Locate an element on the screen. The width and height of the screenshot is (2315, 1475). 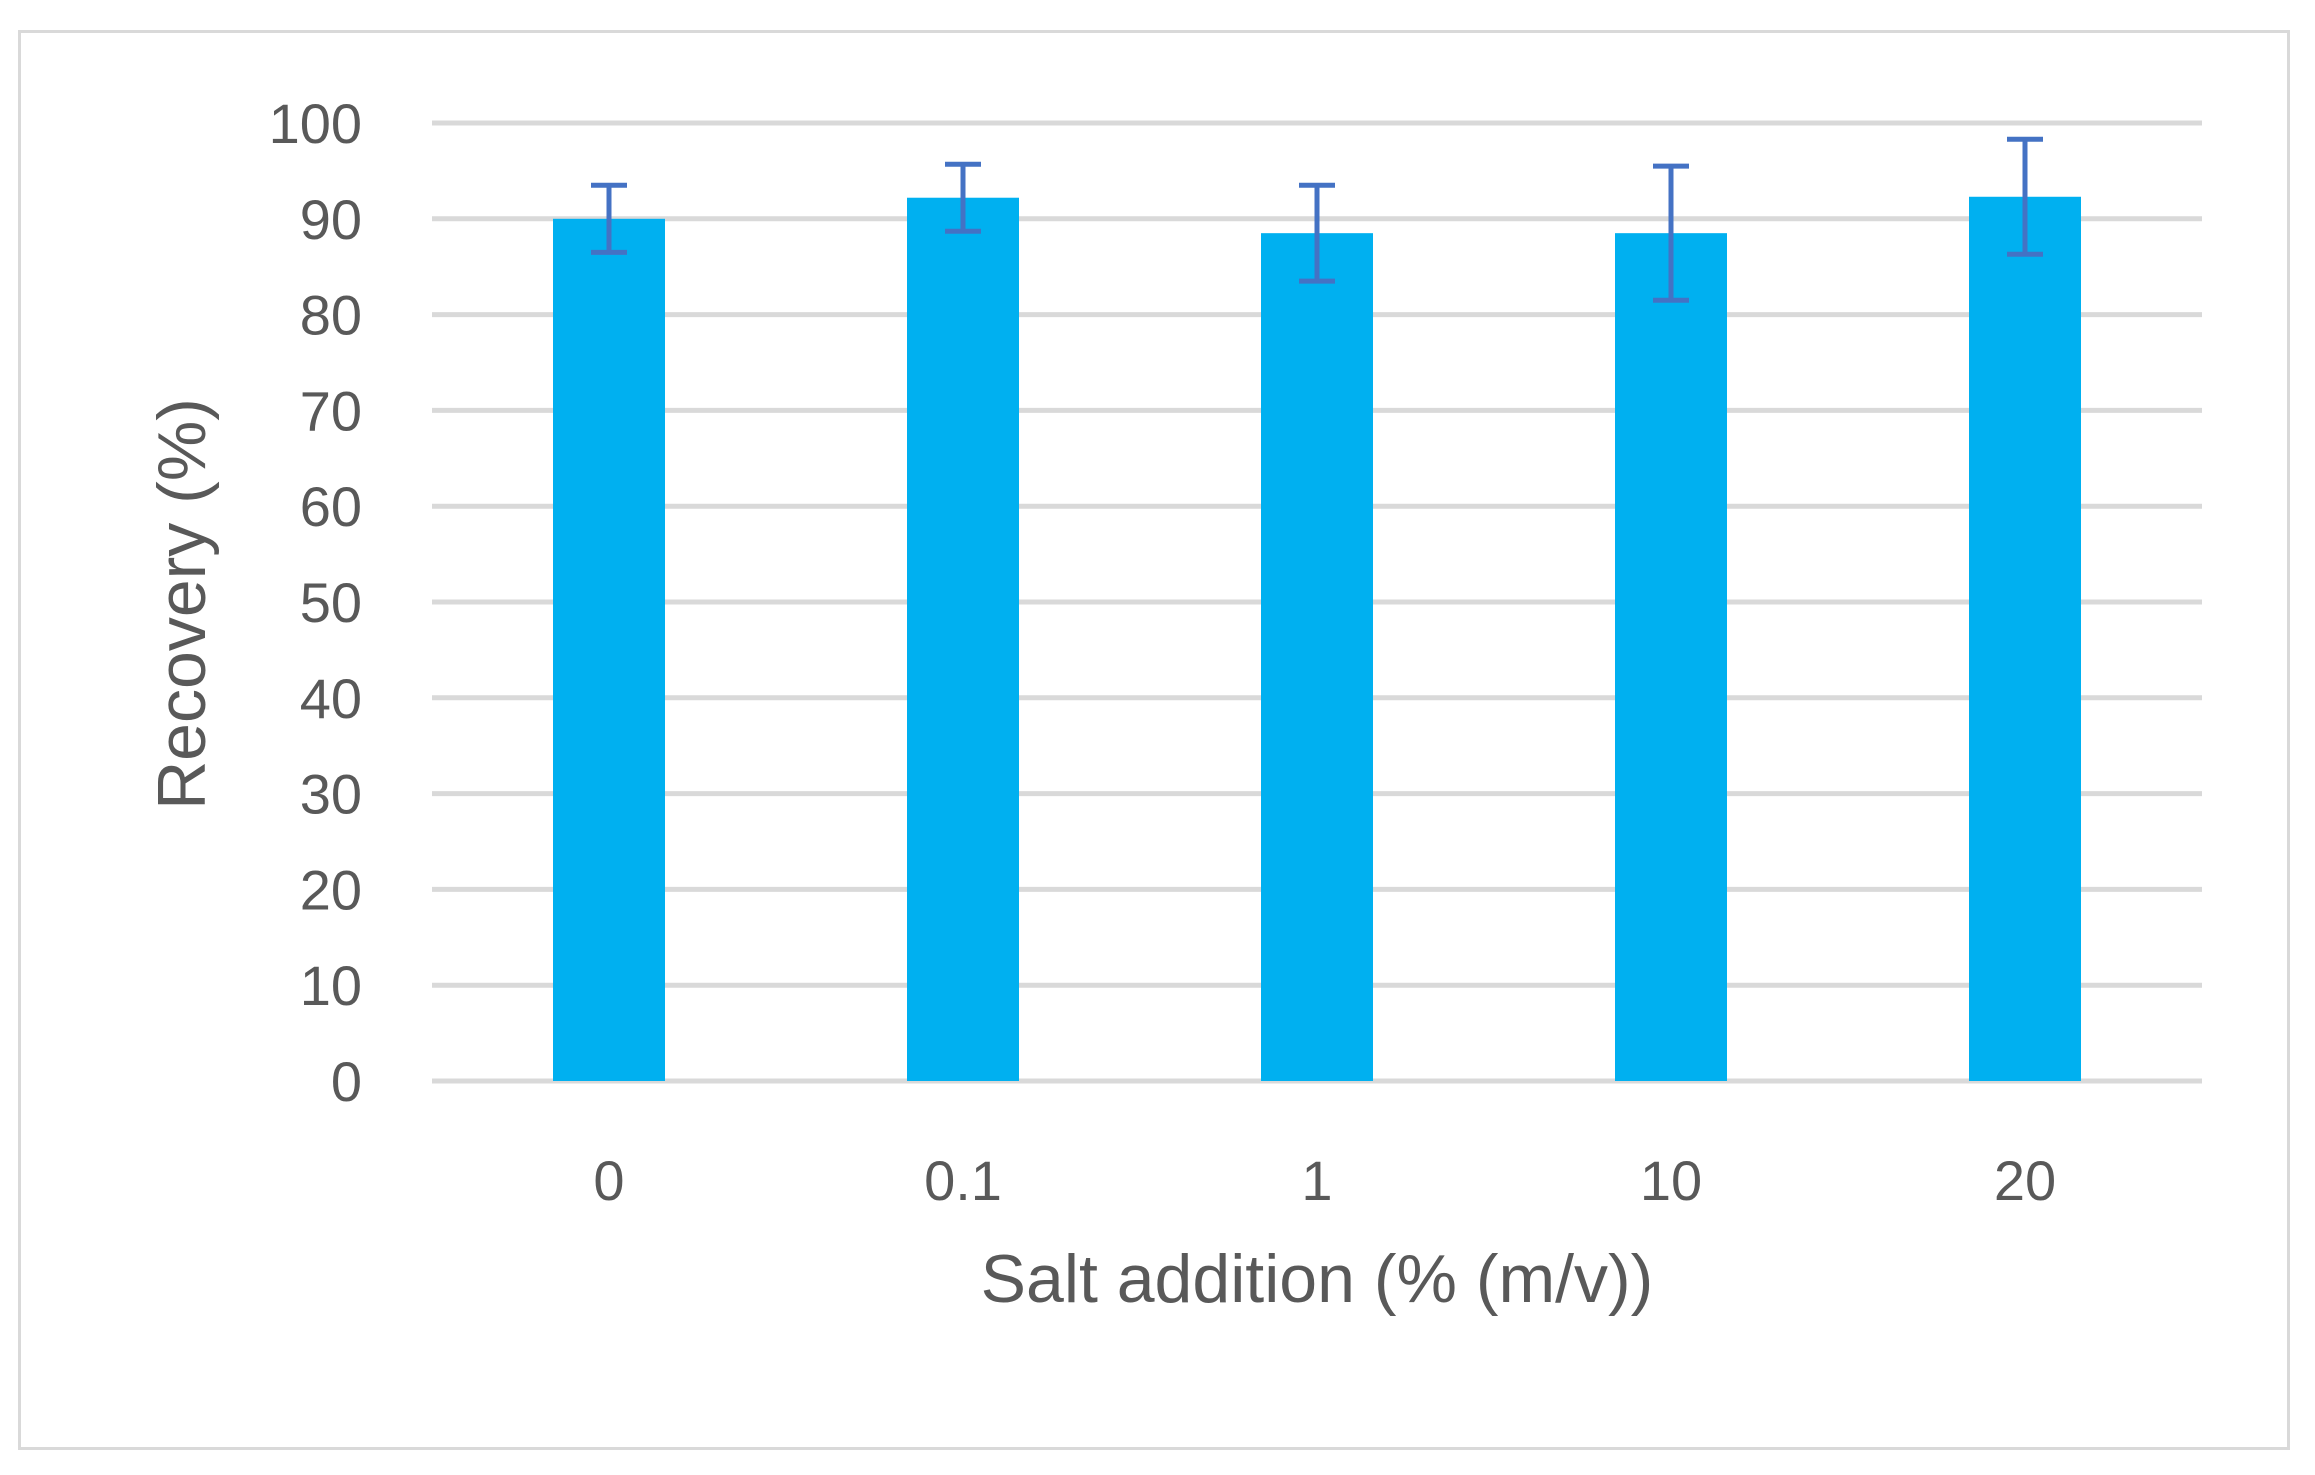
error-bars is located at coordinates (1317, 219).